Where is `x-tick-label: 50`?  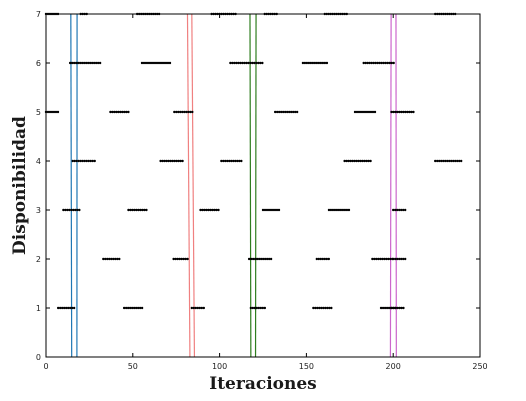 x-tick-label: 50 is located at coordinates (133, 366).